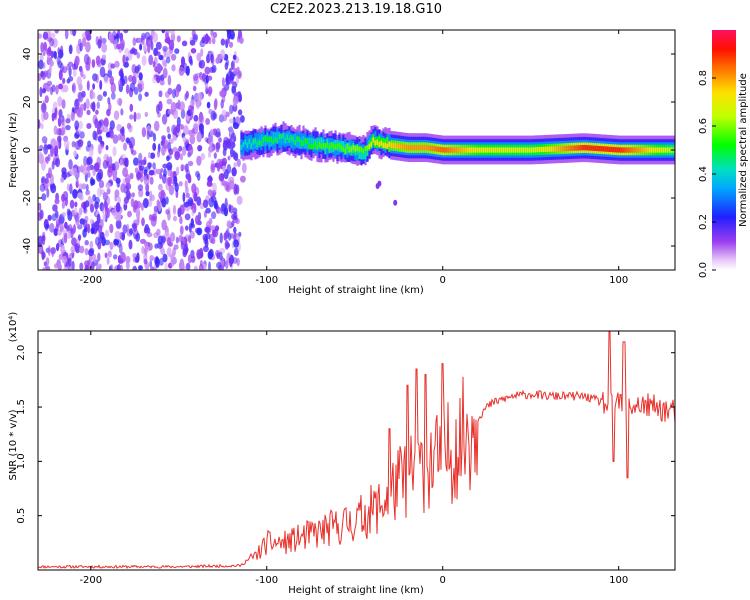 Image resolution: width=750 pixels, height=600 pixels. I want to click on colorbar-tick-label: 0.2, so click(703, 222).